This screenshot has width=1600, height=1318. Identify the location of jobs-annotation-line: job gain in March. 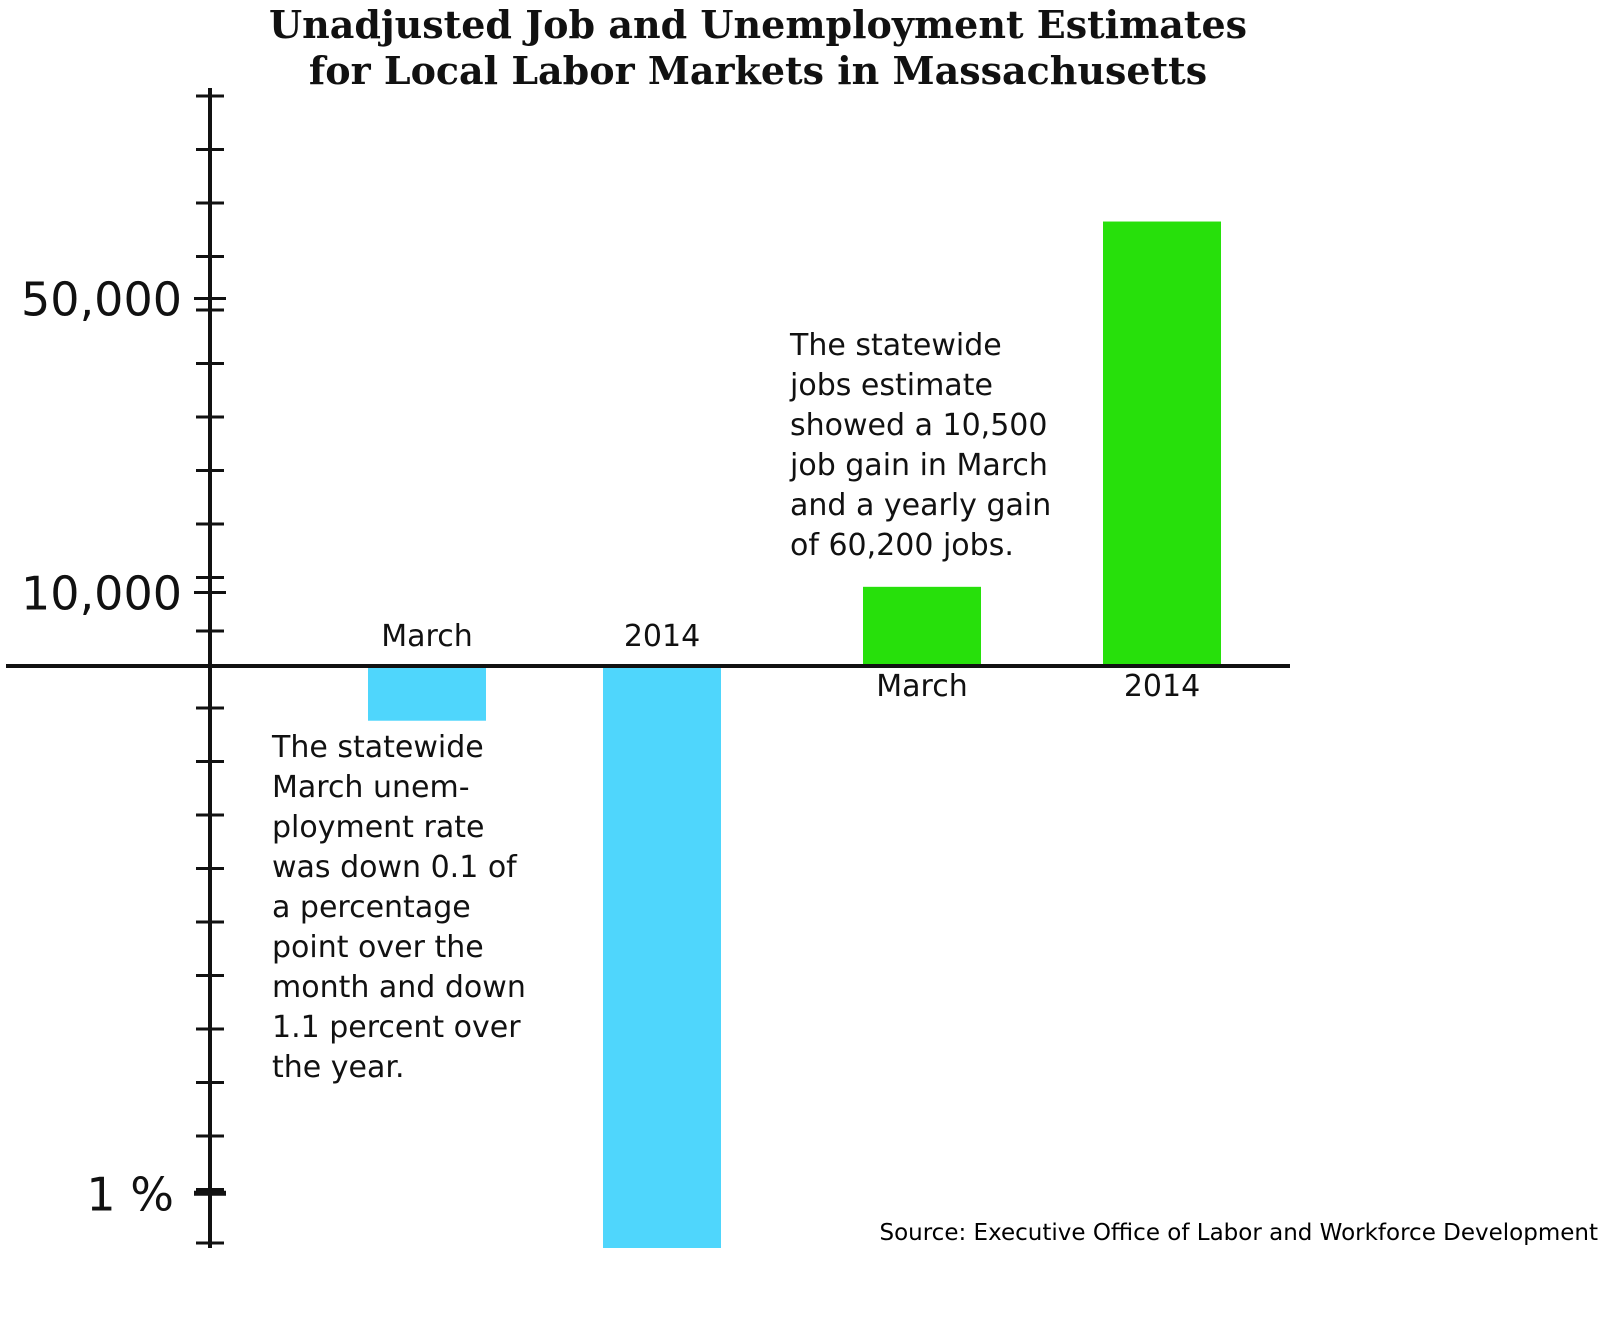
(918, 465).